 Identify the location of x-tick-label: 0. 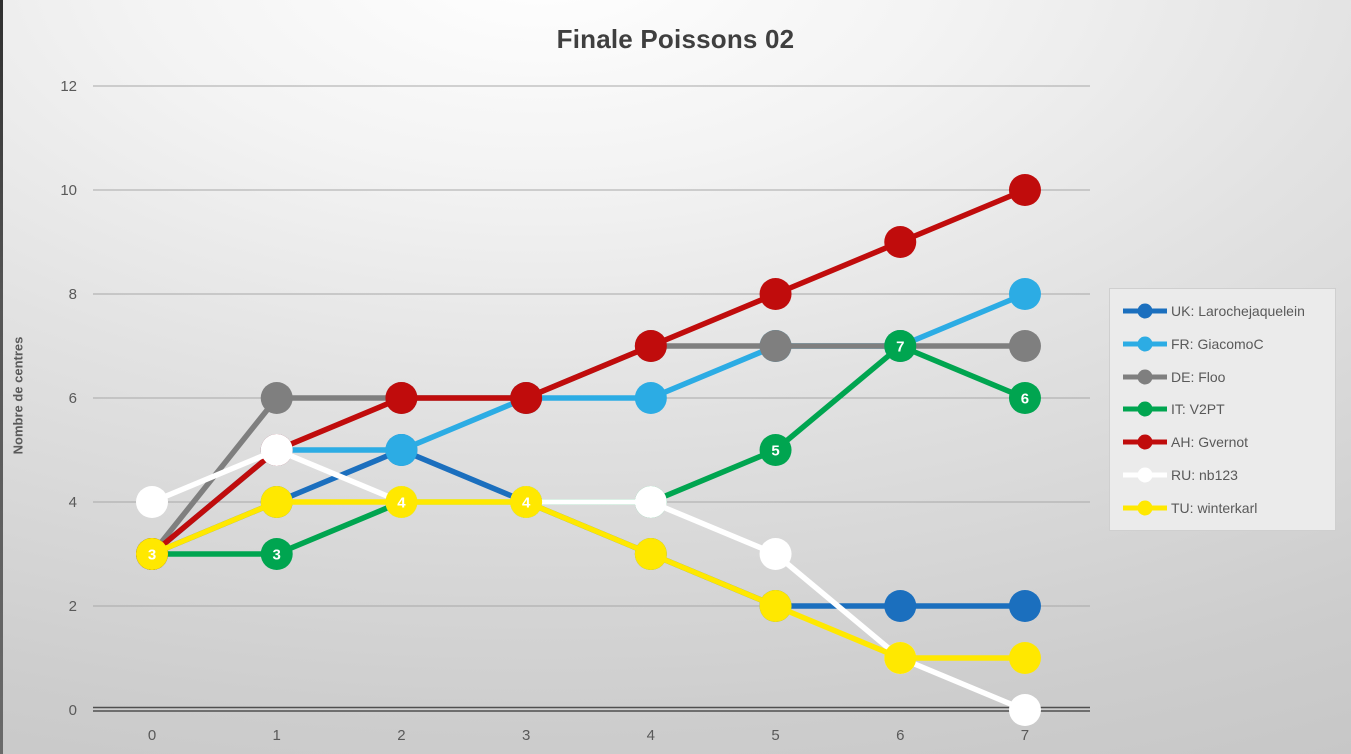
(152, 735).